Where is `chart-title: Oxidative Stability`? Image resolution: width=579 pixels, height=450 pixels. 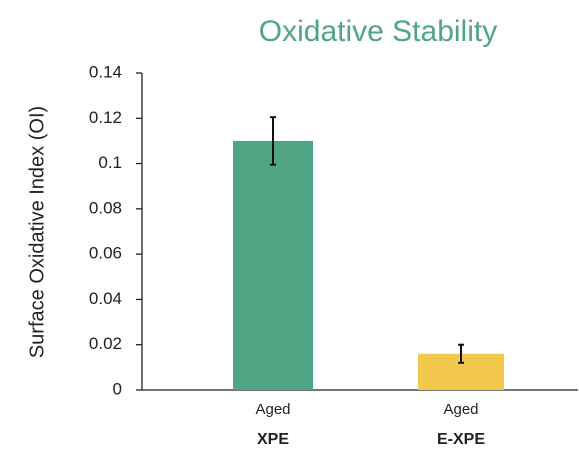 chart-title: Oxidative Stability is located at coordinates (378, 31).